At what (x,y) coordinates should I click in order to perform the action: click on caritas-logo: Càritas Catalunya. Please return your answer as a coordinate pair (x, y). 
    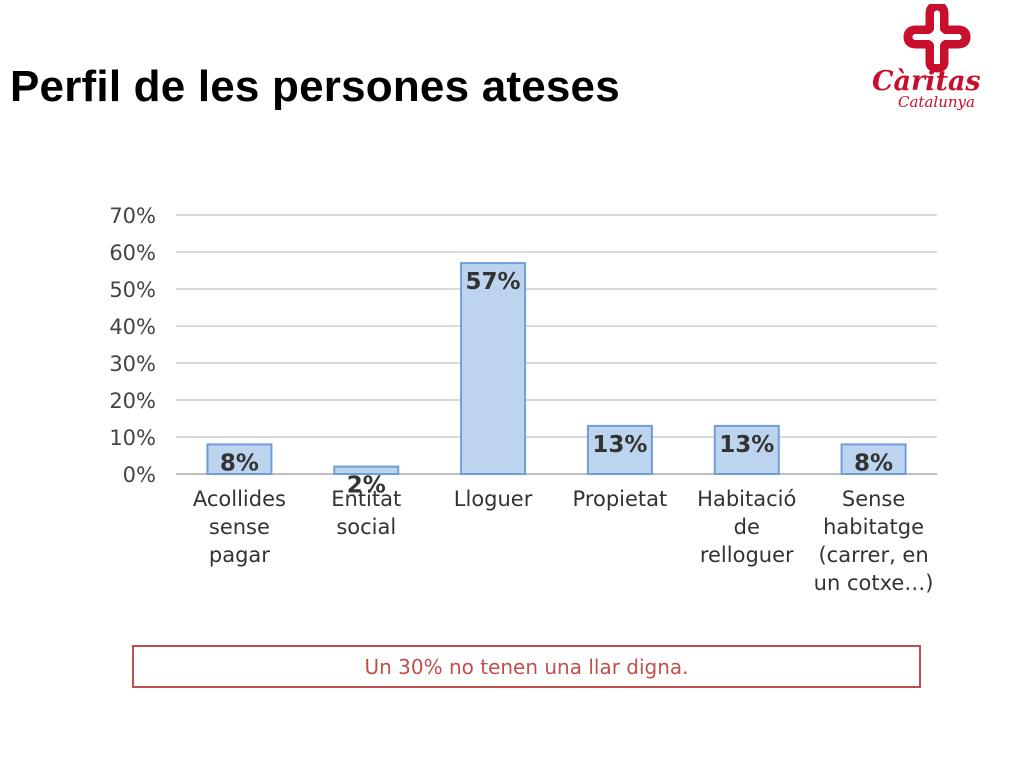
    Looking at the image, I should click on (937, 61).